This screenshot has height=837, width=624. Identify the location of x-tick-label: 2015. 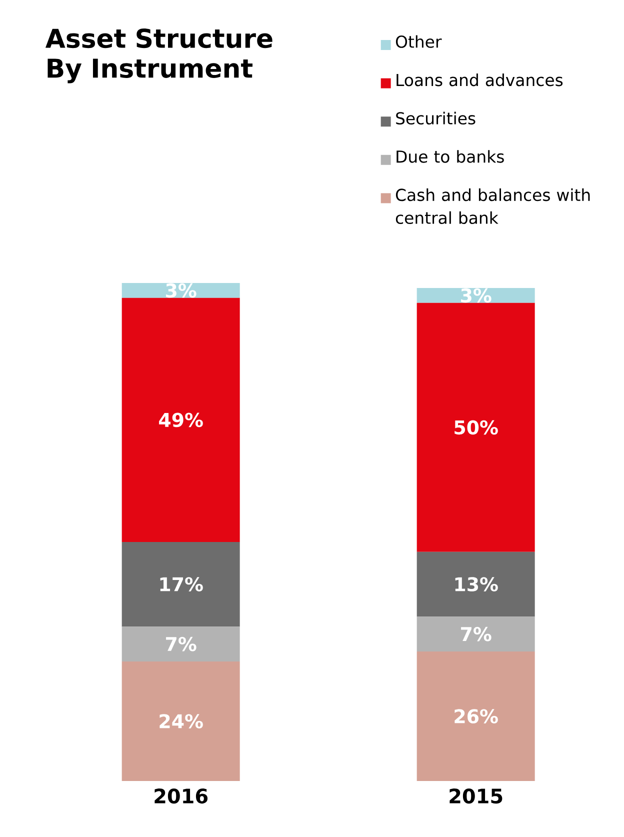
(476, 796).